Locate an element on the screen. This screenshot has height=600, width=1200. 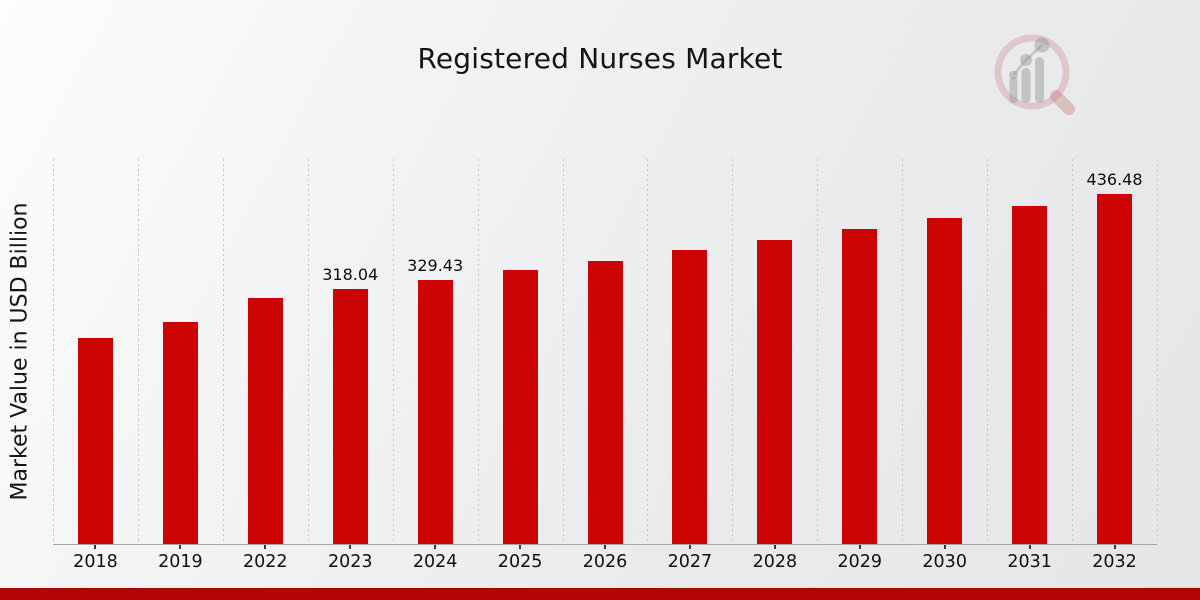
x-axis-label-2027: 2027 is located at coordinates (690, 562).